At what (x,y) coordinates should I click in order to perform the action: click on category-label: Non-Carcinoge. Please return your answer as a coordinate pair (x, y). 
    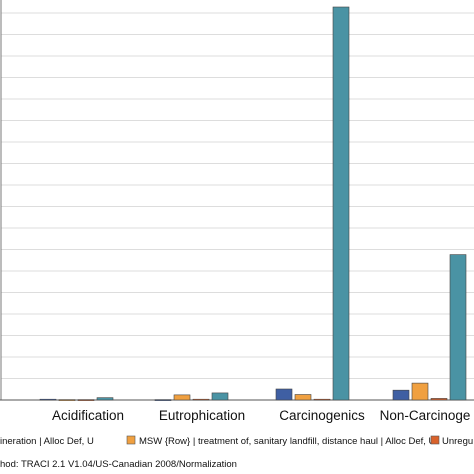
    Looking at the image, I should click on (425, 415).